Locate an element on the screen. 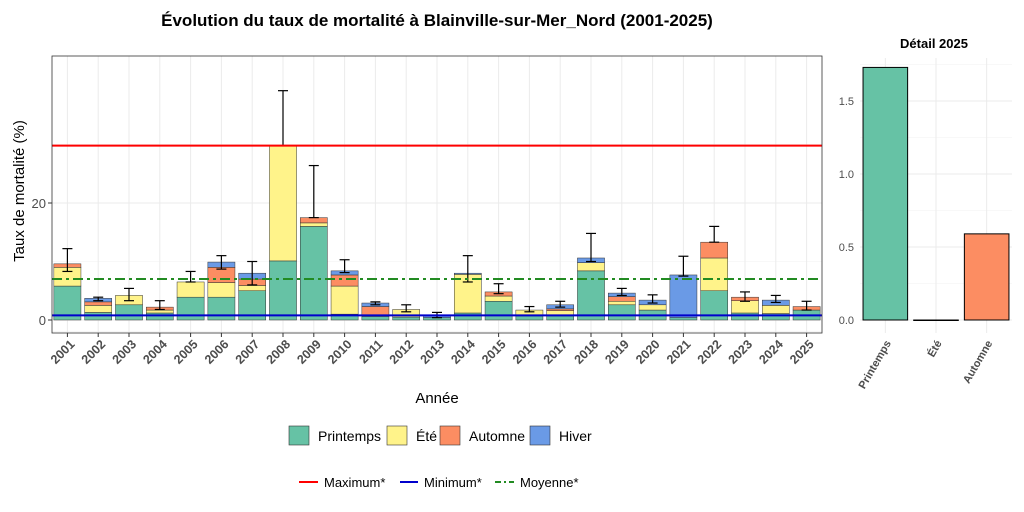 Image resolution: width=1024 pixels, height=512 pixels. x-tick-label: 2009 is located at coordinates (309, 352).